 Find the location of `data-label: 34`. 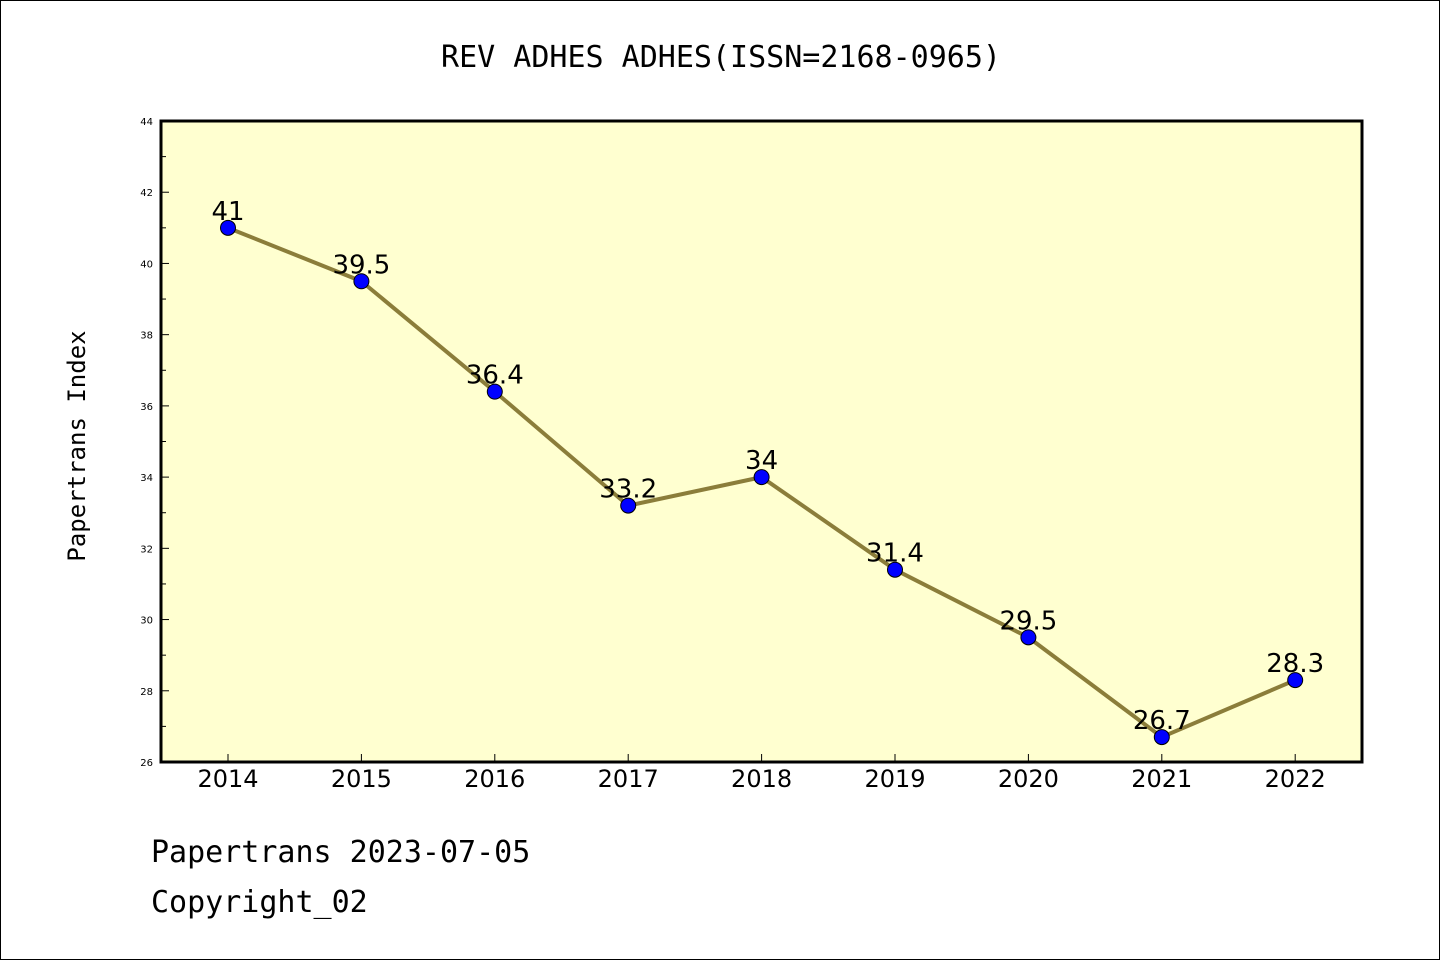

data-label: 34 is located at coordinates (761, 461).